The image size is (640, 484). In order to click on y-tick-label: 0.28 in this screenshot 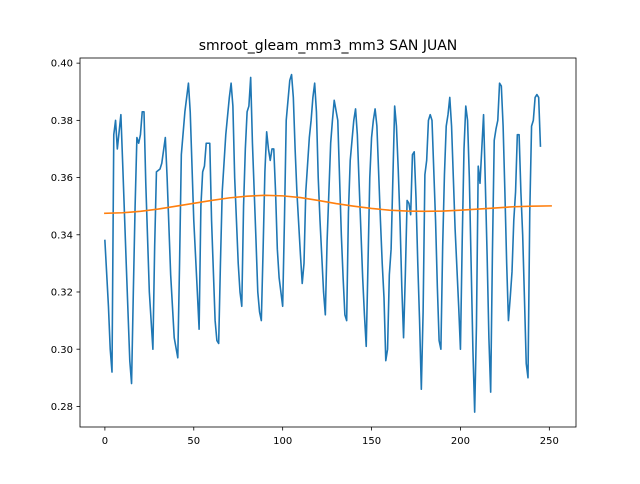, I will do `click(62, 407)`.